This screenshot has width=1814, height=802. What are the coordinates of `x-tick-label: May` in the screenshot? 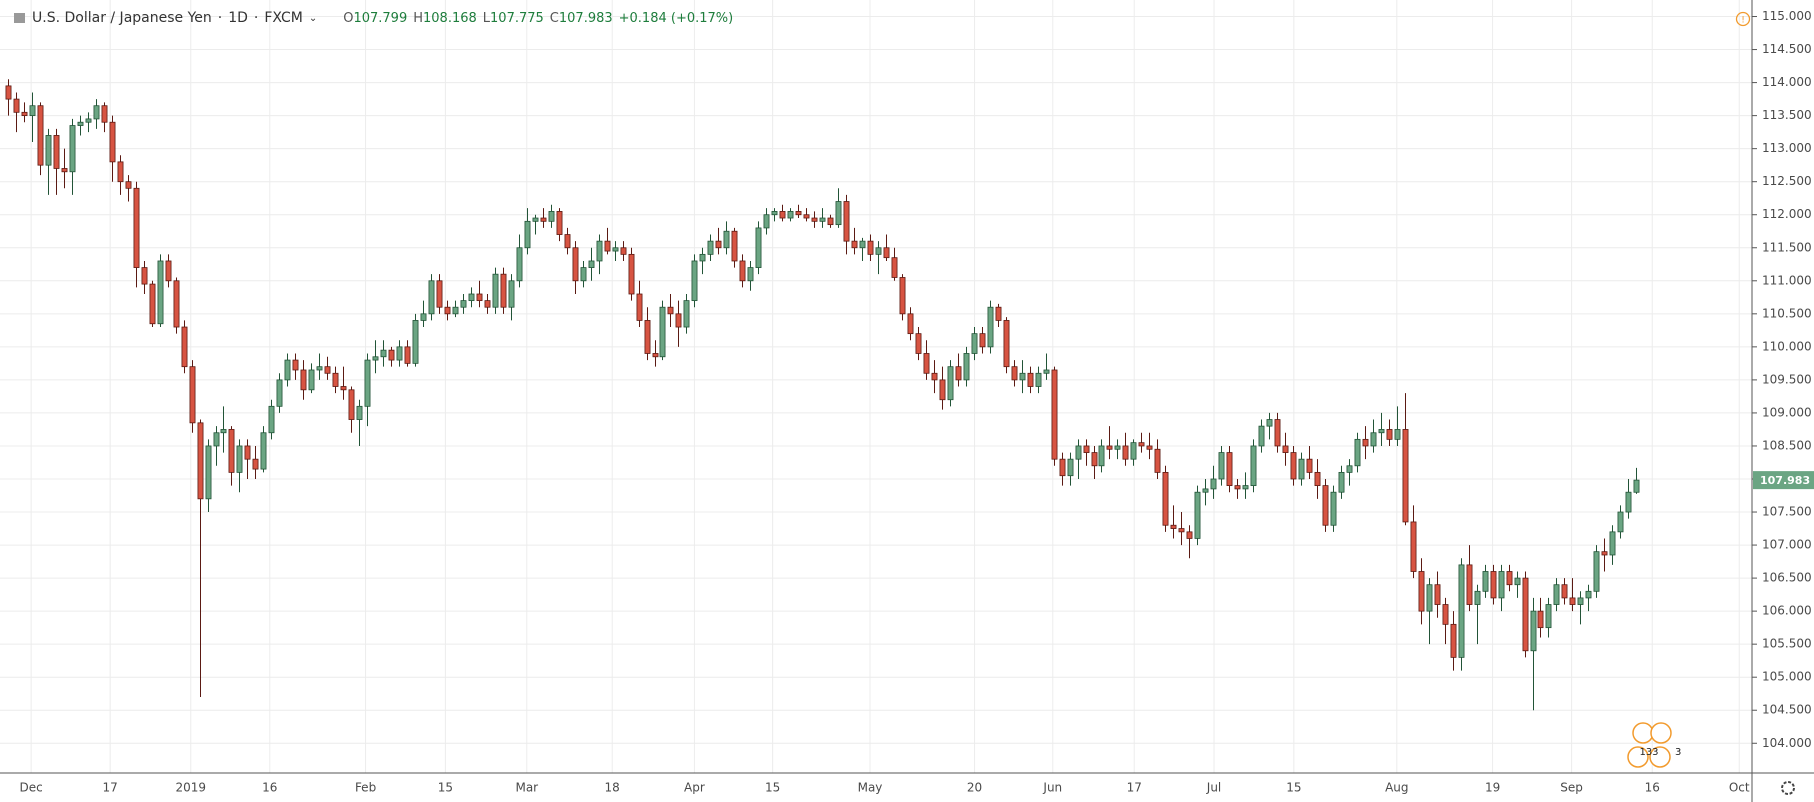 It's located at (870, 788).